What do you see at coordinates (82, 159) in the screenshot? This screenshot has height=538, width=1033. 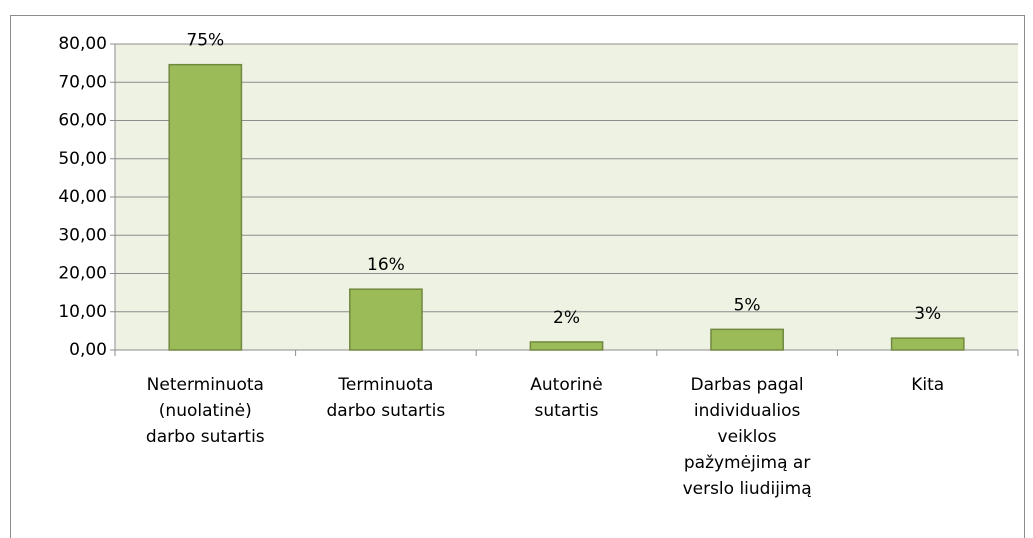 I see `y-tick-label: 50,00` at bounding box center [82, 159].